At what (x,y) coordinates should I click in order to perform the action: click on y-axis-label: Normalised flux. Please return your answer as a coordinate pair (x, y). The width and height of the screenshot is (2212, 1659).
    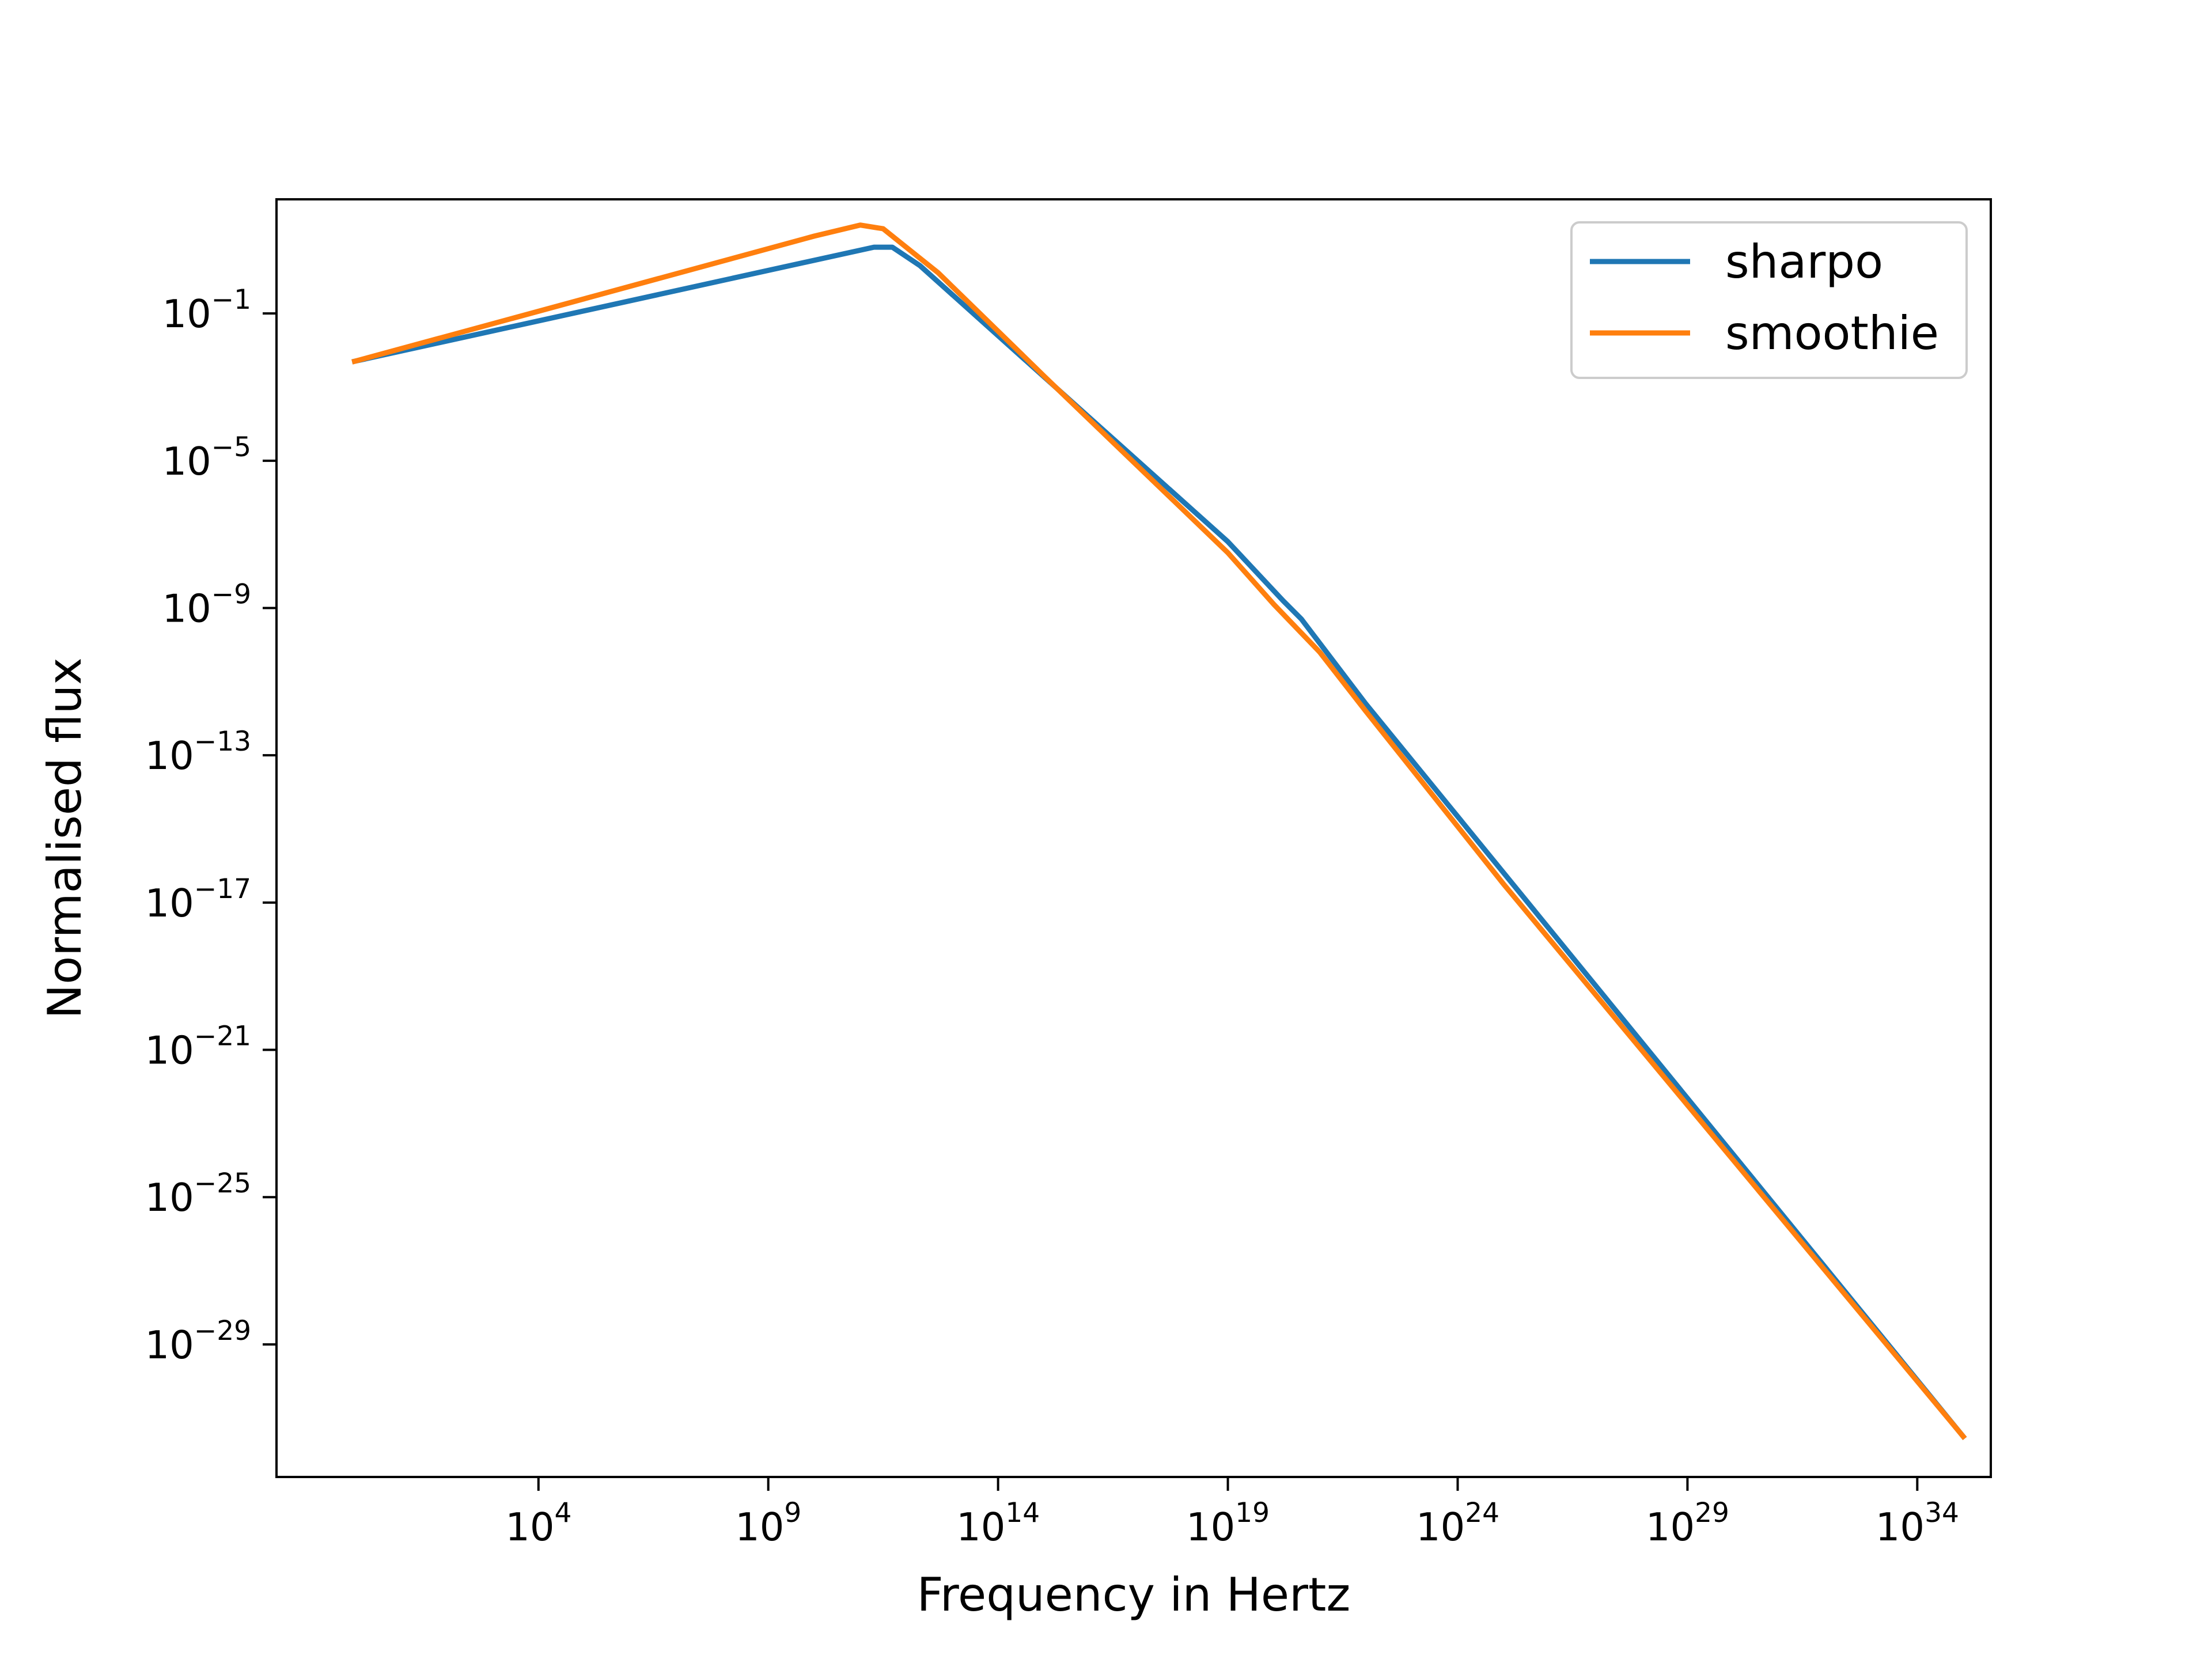
    Looking at the image, I should click on (65, 837).